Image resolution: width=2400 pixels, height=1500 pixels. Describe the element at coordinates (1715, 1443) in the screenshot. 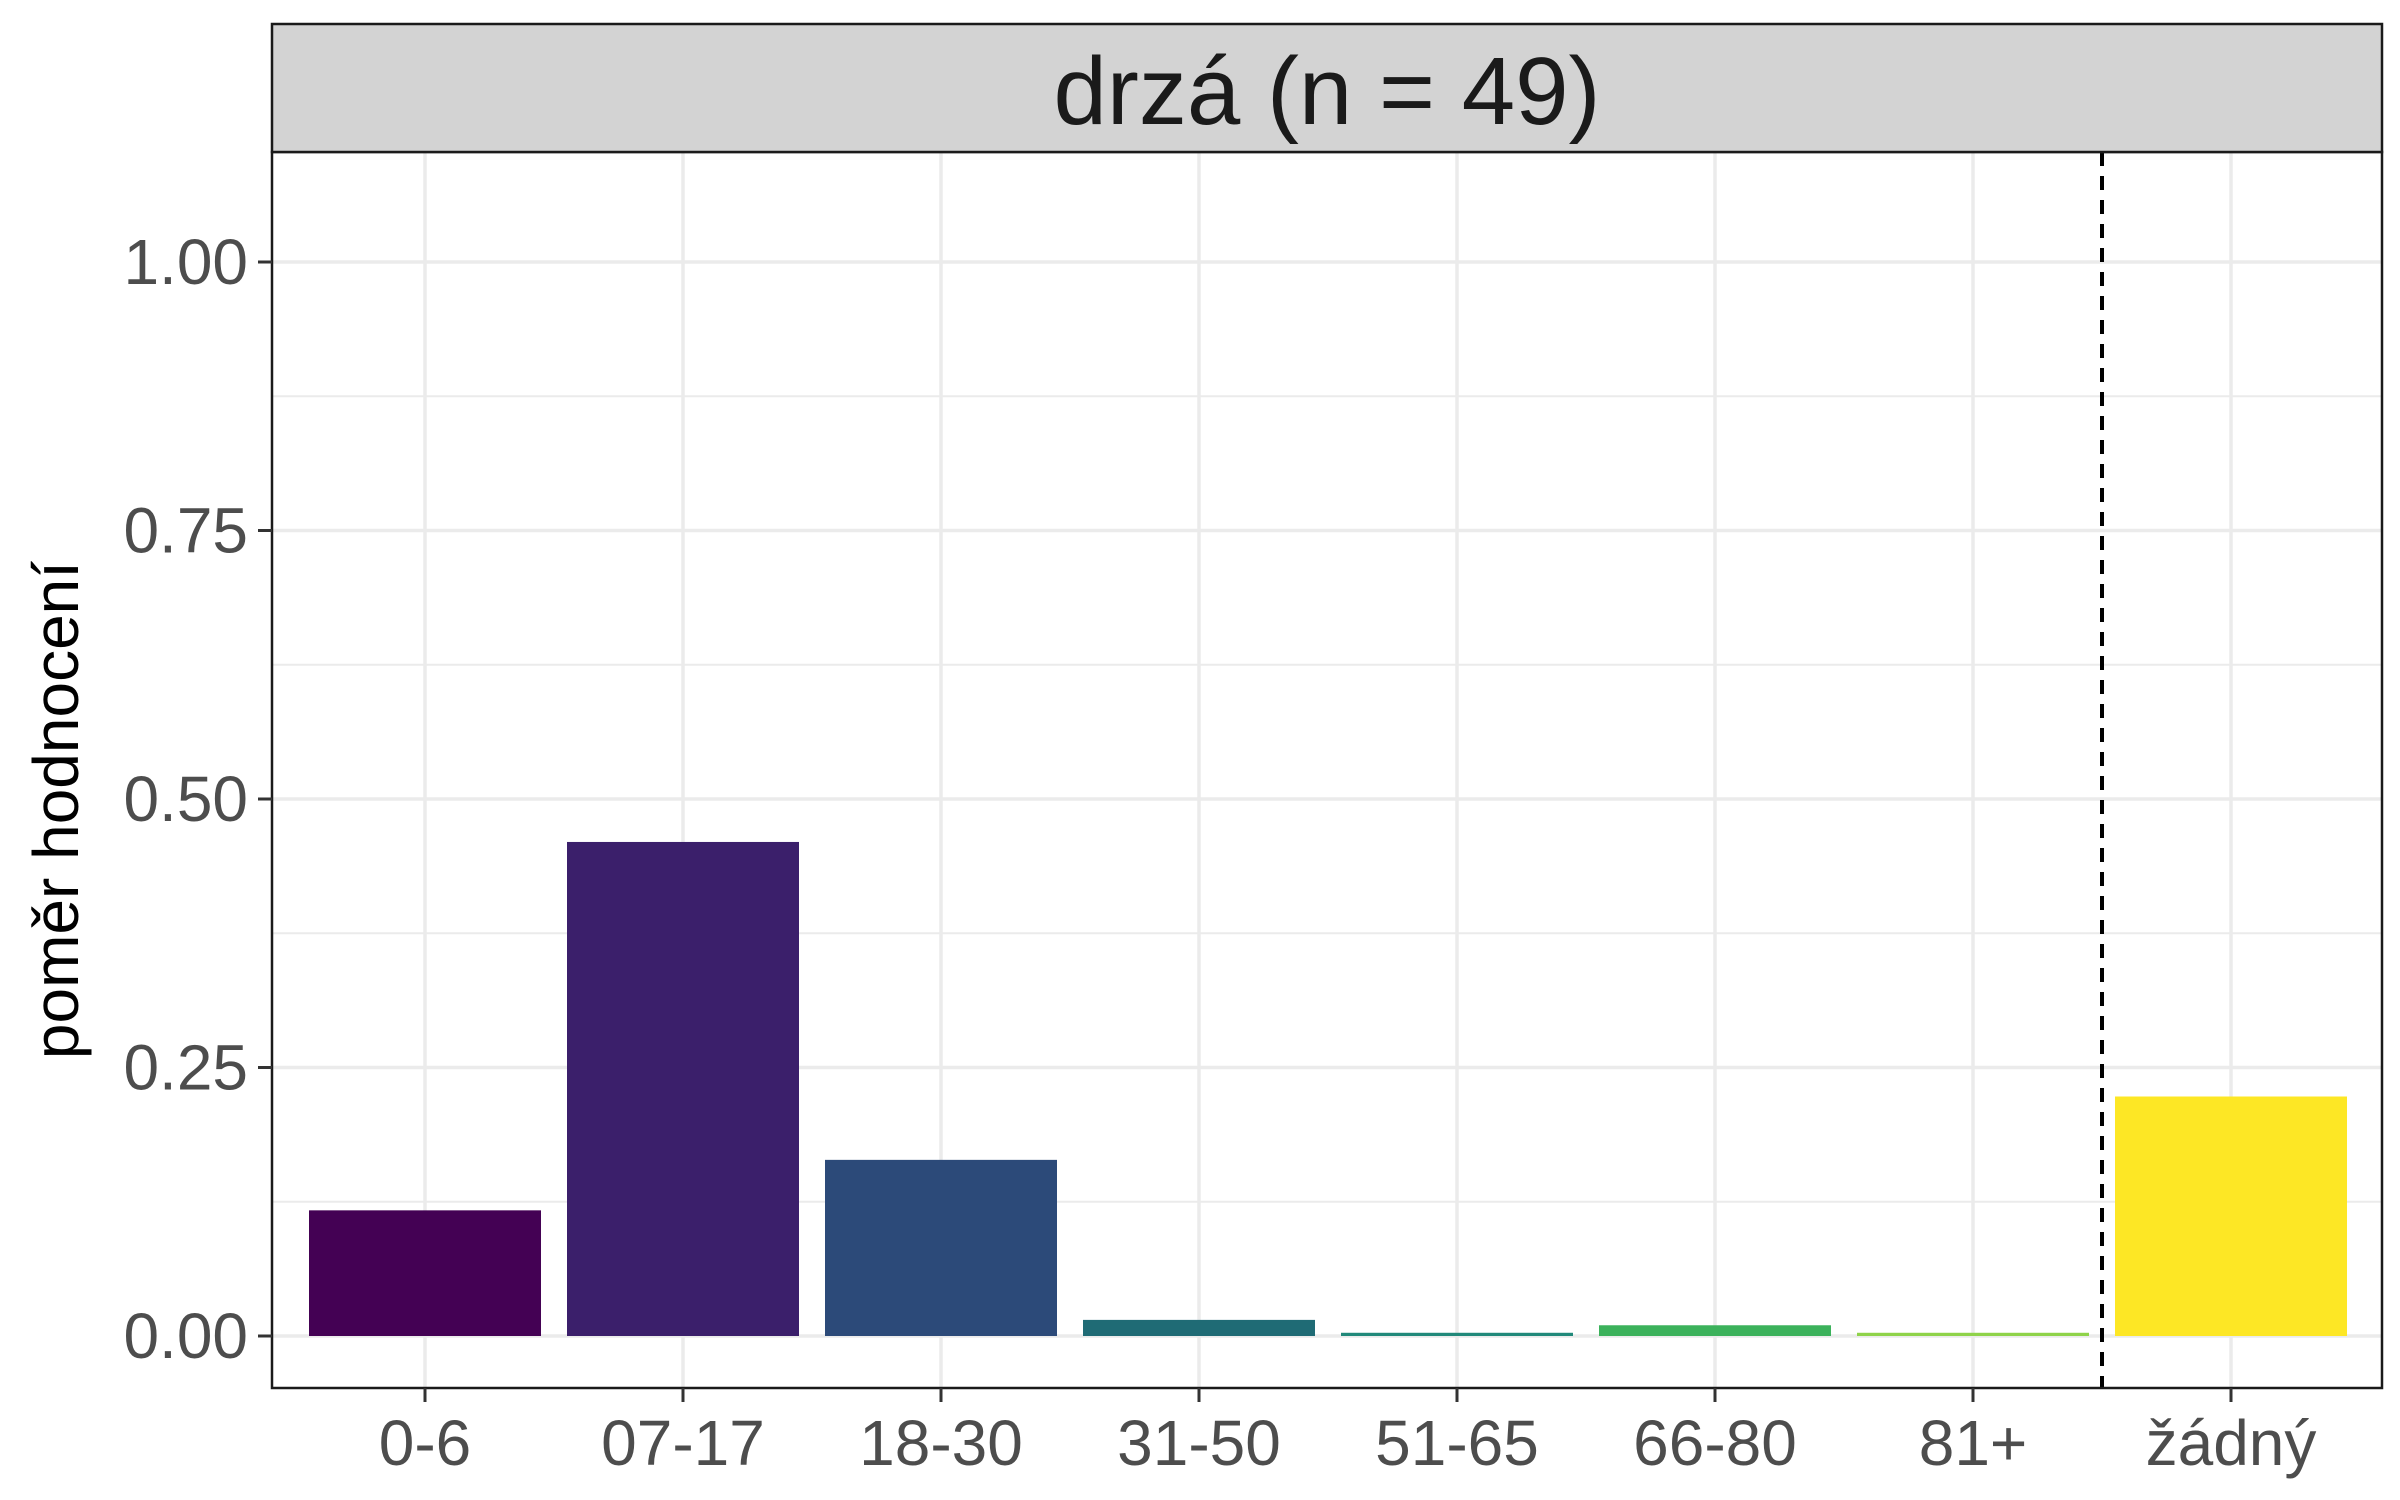

I see `x-tick-label: 66-80` at that location.